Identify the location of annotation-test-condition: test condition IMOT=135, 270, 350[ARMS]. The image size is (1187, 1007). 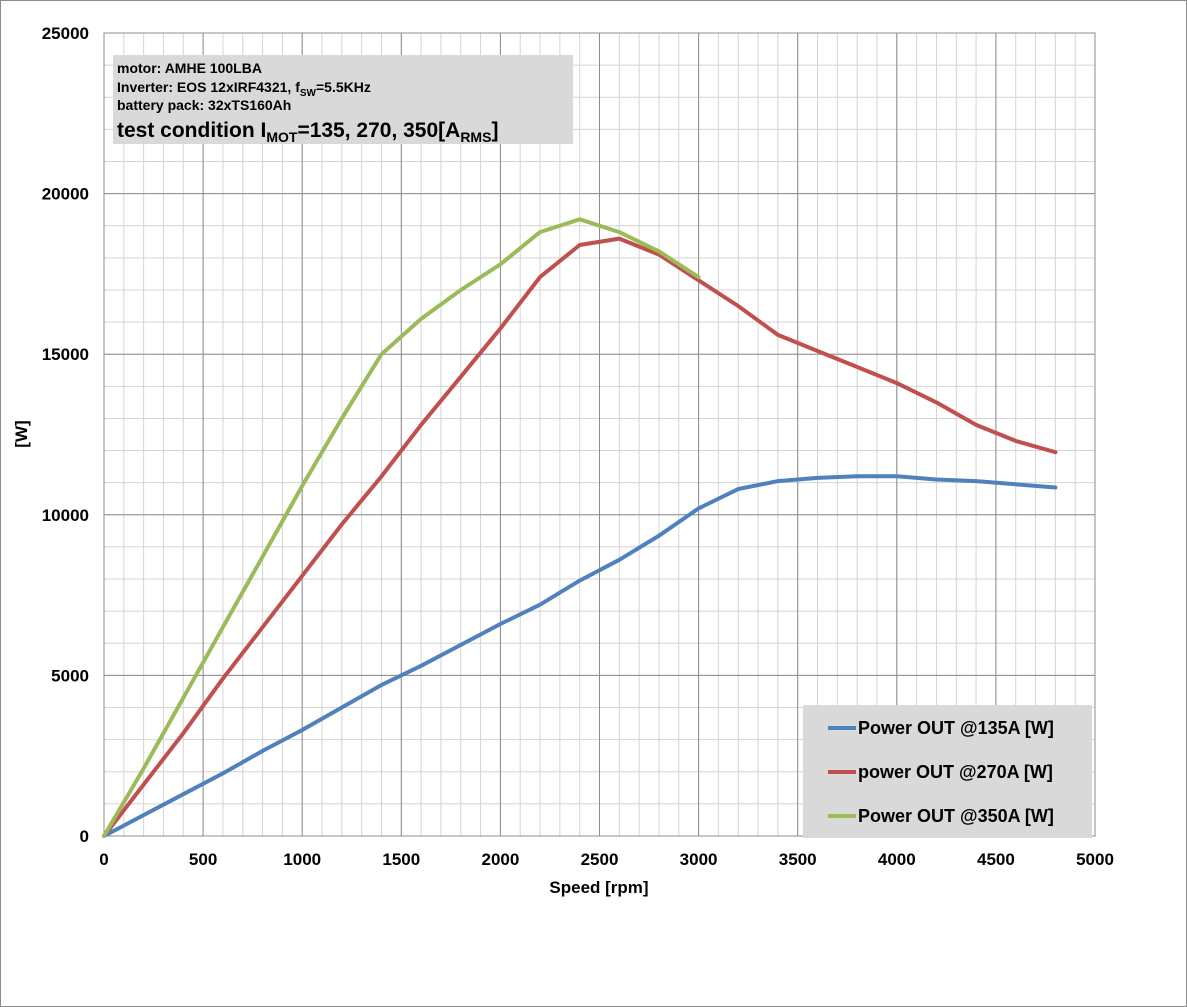
(307, 132).